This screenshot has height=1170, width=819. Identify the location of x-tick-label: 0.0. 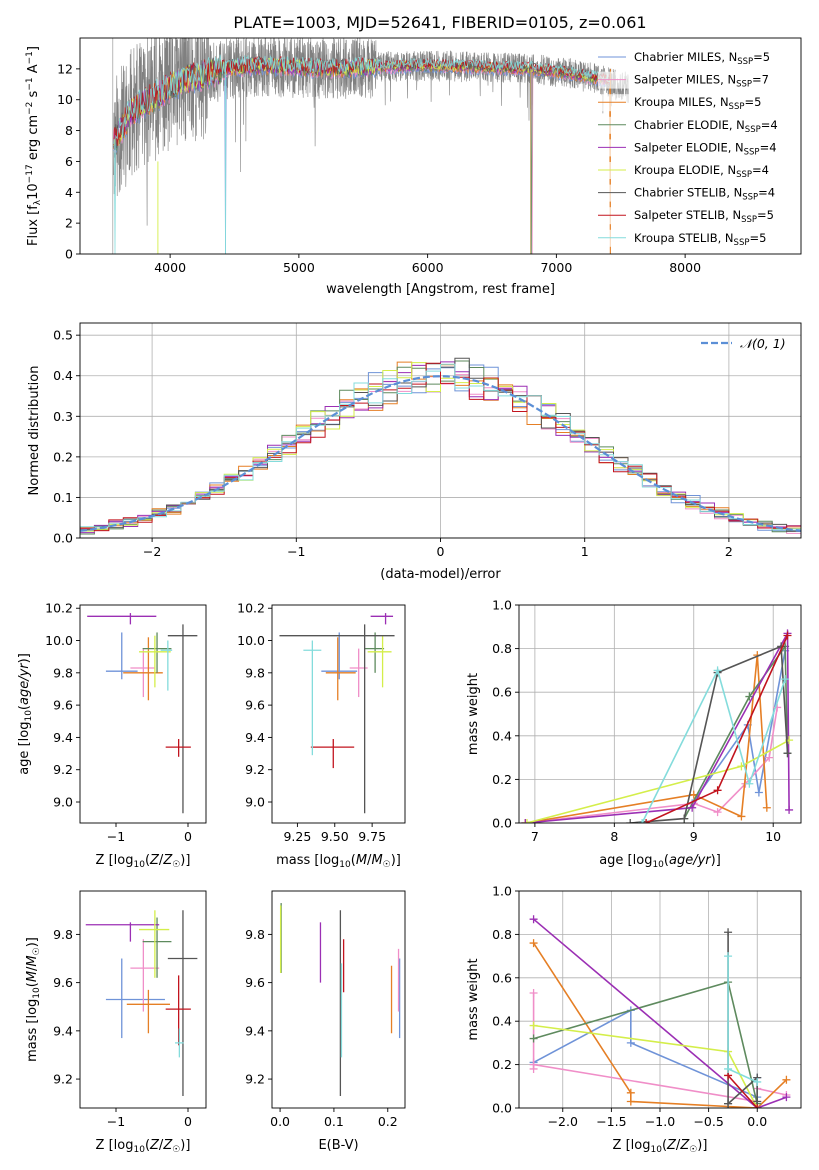
(280, 1121).